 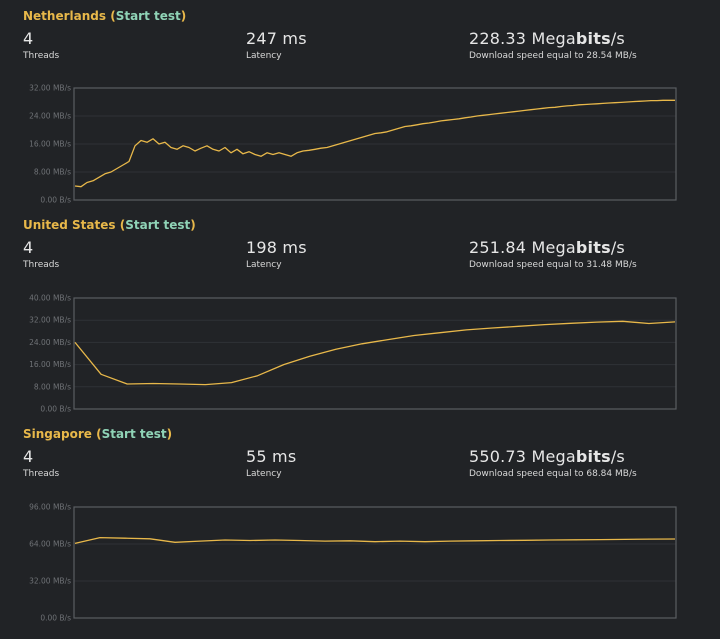 I want to click on latency-stat: 55 ms Latency, so click(x=271, y=463).